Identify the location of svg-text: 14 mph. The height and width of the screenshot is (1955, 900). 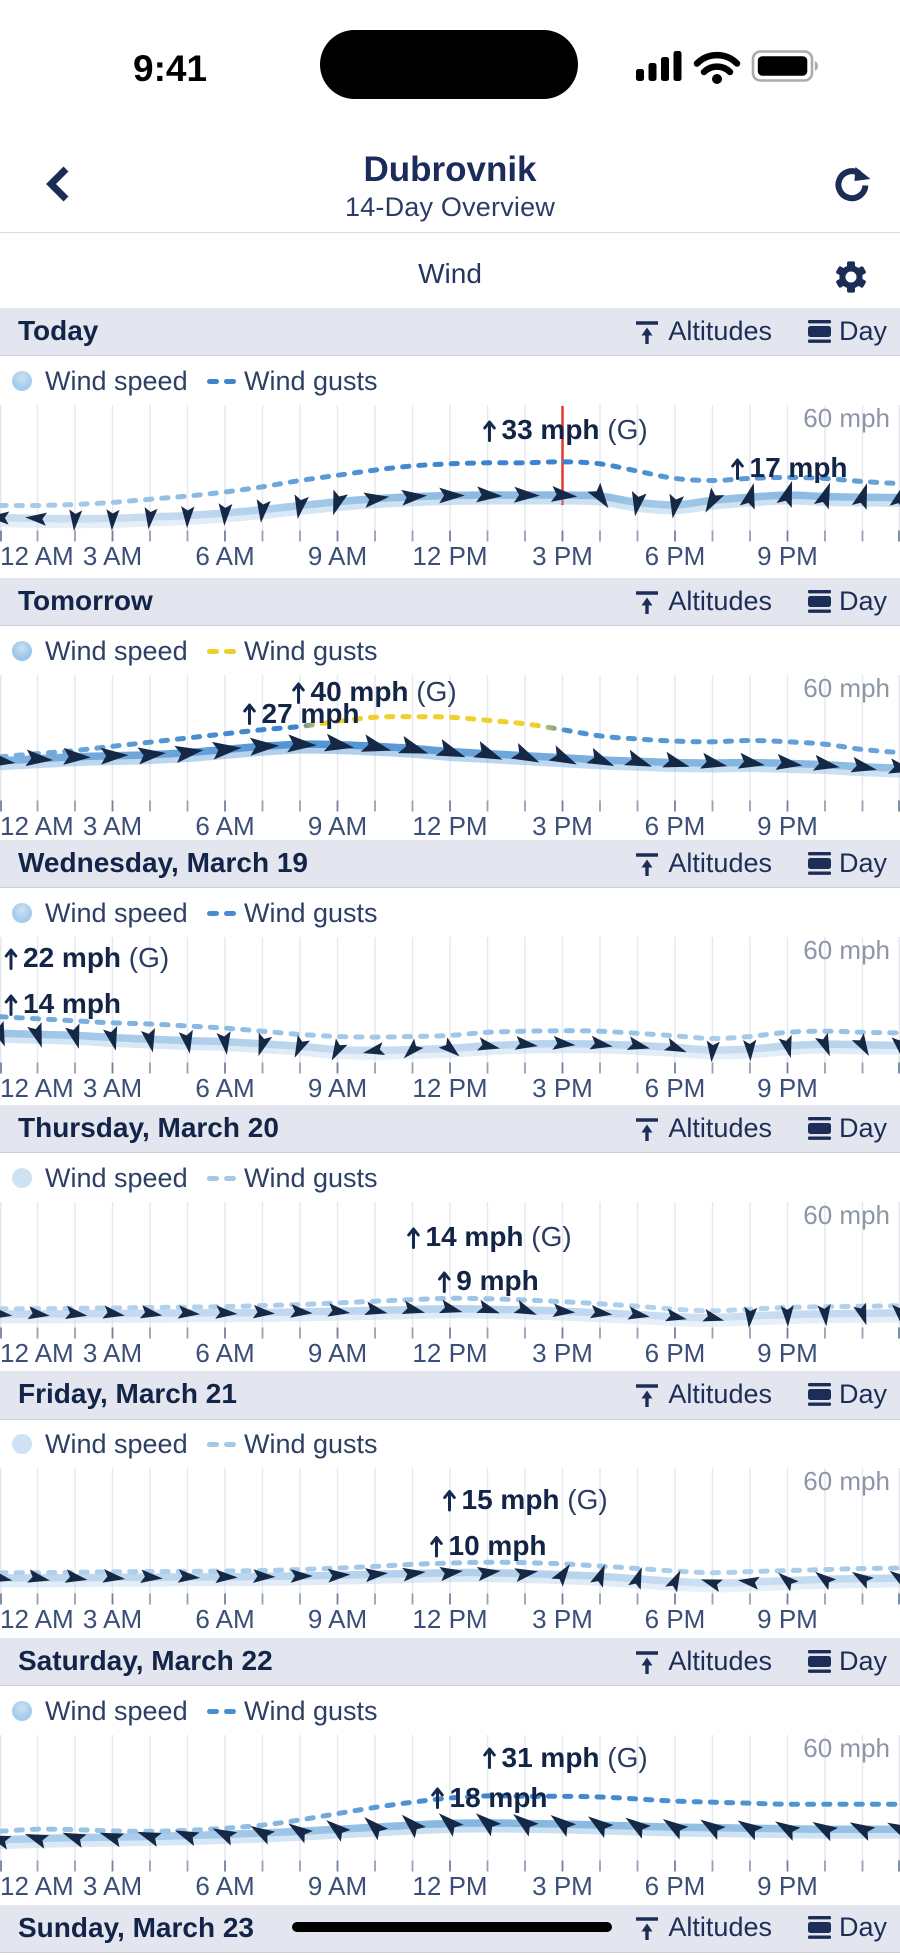
(72, 1003).